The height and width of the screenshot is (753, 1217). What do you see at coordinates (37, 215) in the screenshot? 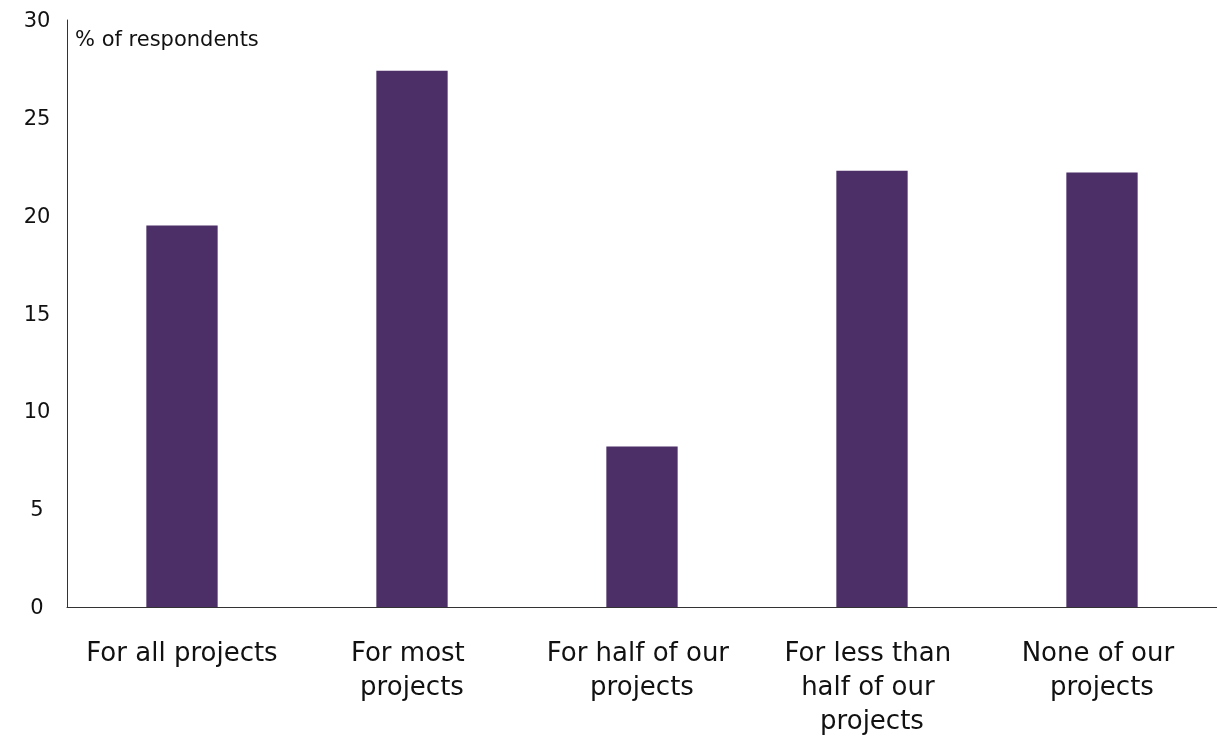
I see `y-tick-label: 20` at bounding box center [37, 215].